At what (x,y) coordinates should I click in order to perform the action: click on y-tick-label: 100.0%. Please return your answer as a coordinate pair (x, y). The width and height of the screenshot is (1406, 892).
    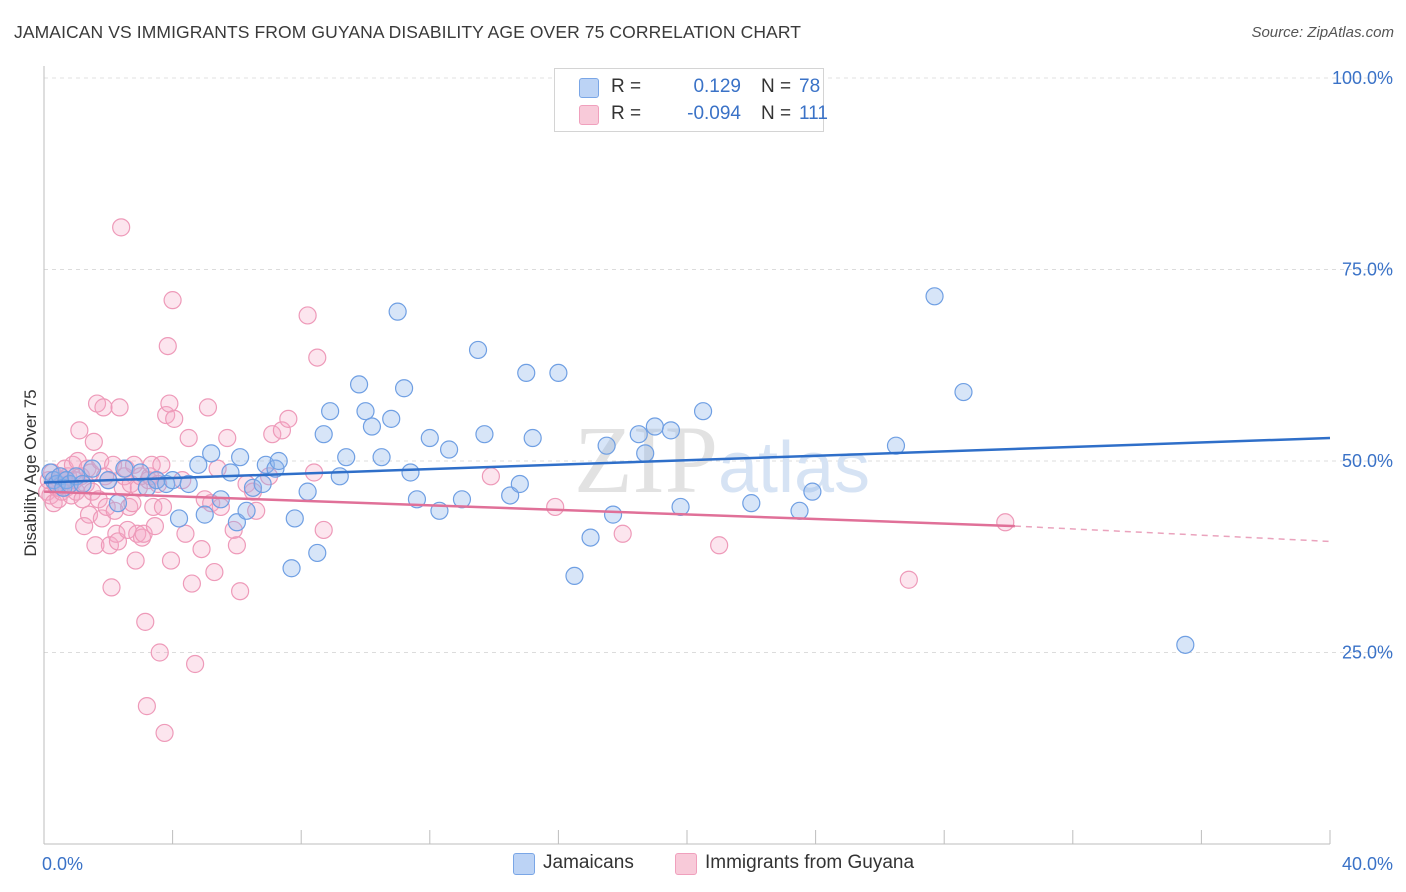
    Looking at the image, I should click on (1362, 78).